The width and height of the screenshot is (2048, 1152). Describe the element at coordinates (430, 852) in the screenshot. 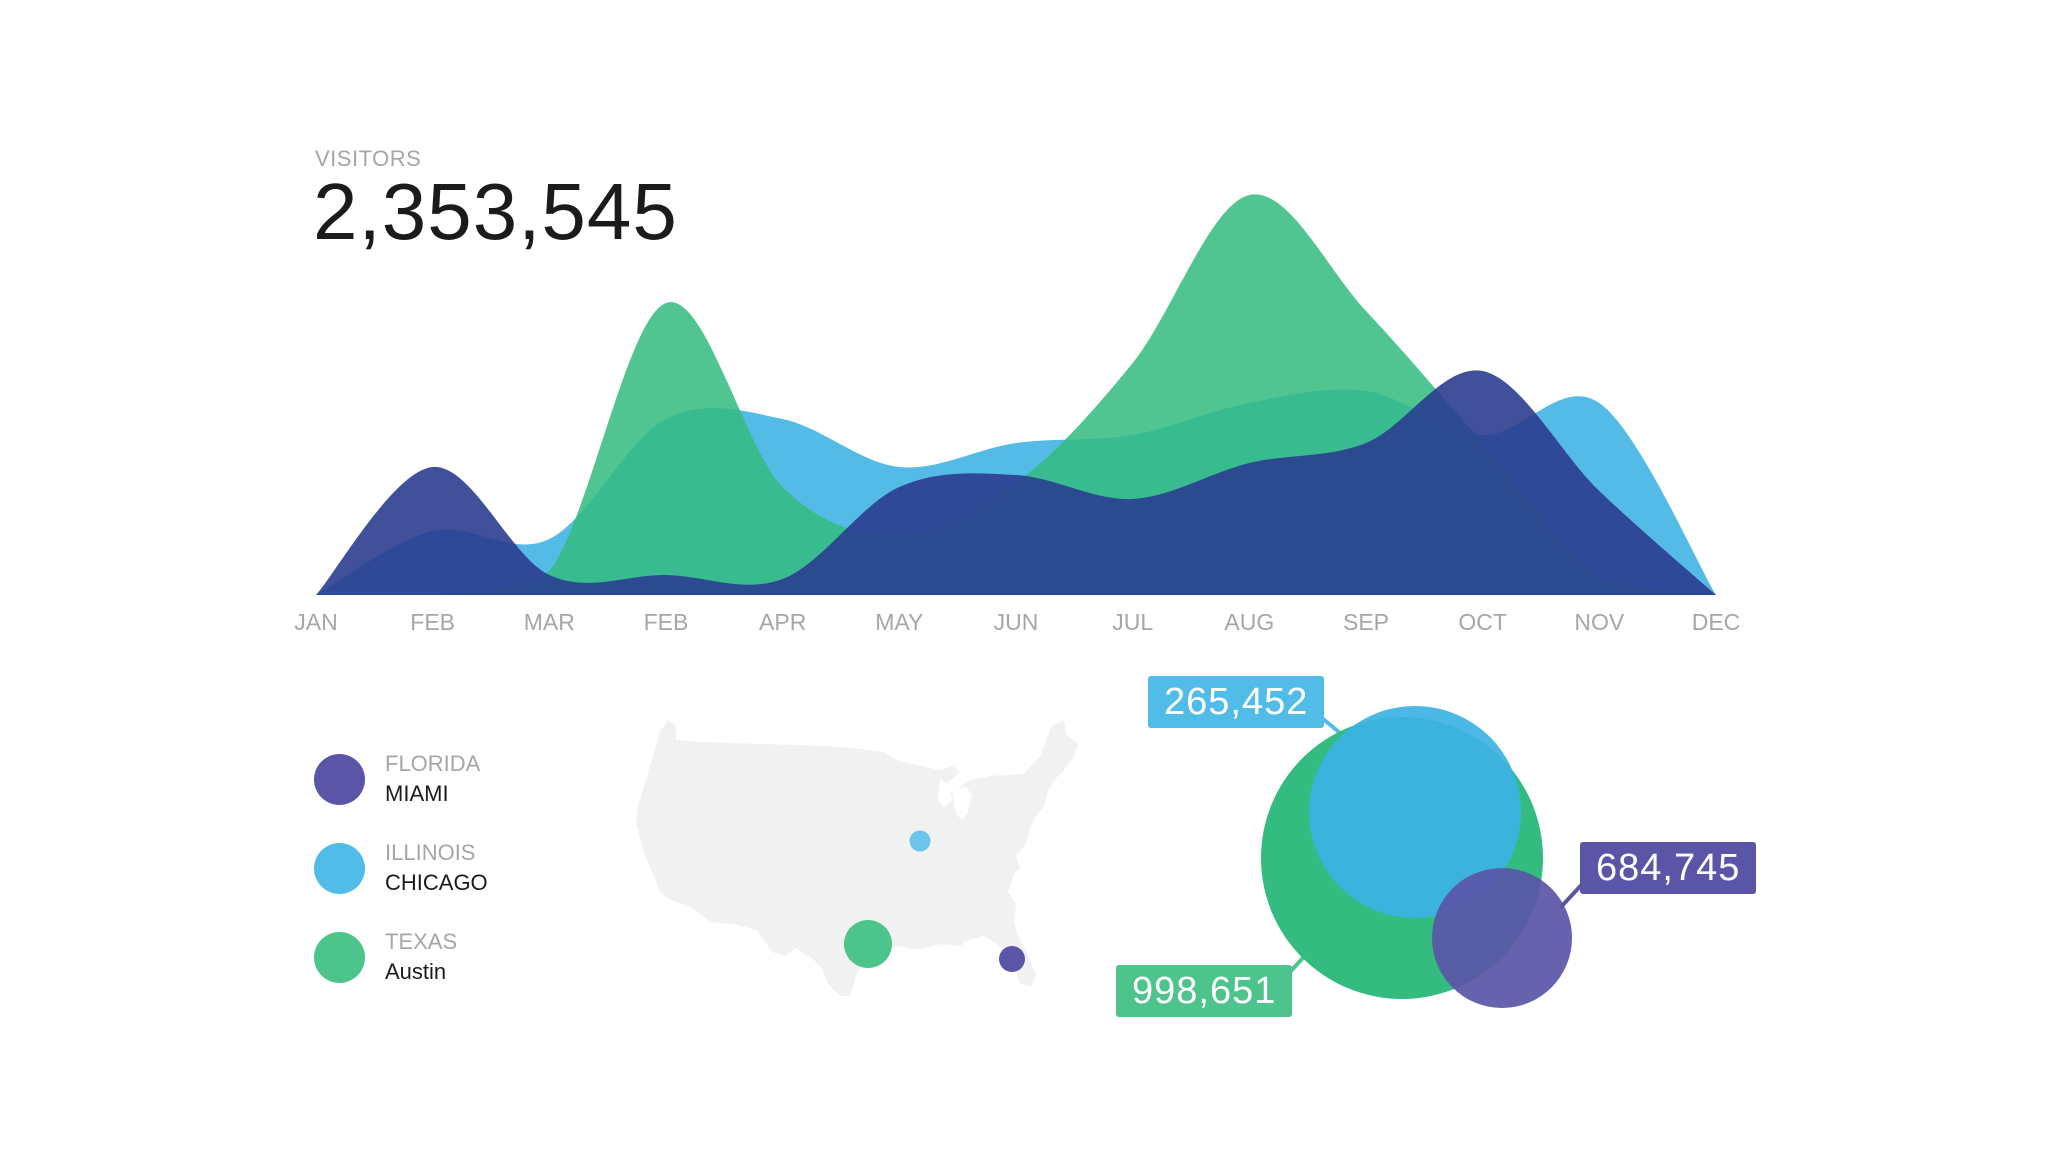

I see `legend-state-illinois: ILLINOIS` at that location.